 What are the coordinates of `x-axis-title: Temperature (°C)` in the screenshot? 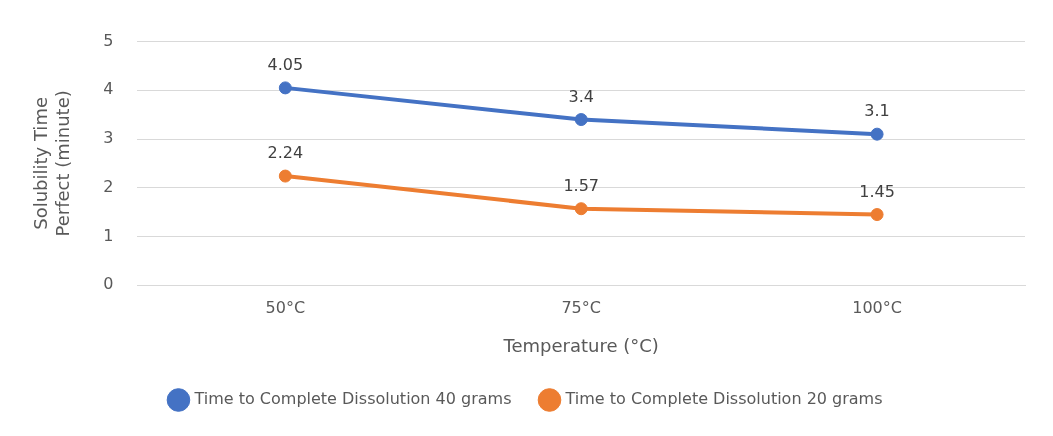 It's located at (580, 345).